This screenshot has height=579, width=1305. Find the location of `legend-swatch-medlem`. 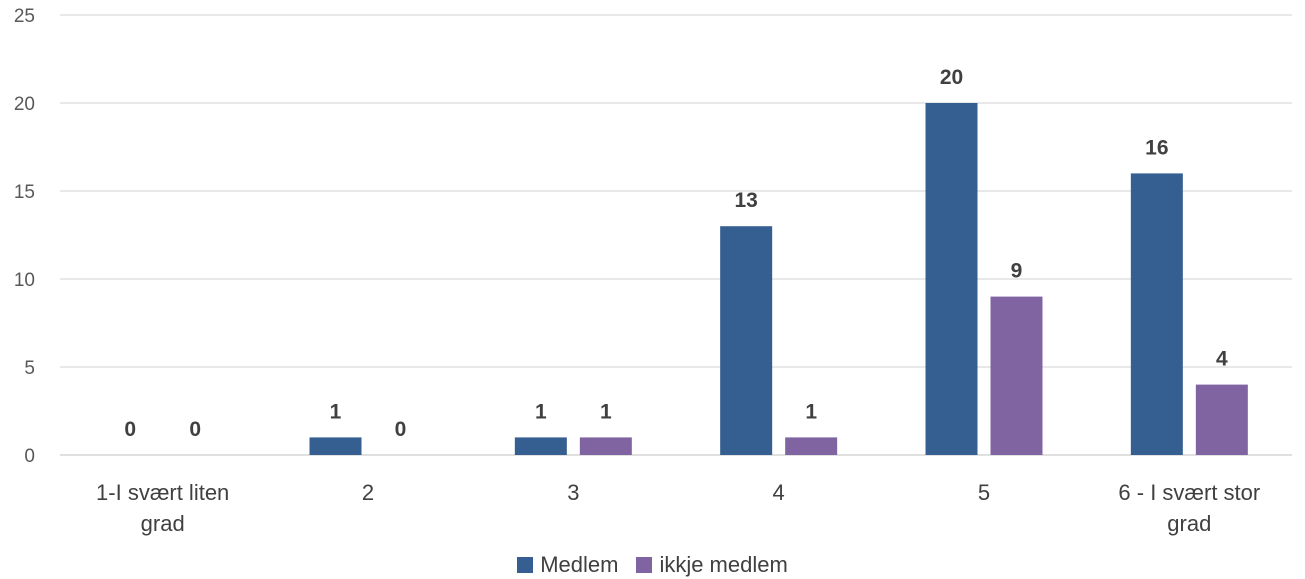

legend-swatch-medlem is located at coordinates (525, 565).